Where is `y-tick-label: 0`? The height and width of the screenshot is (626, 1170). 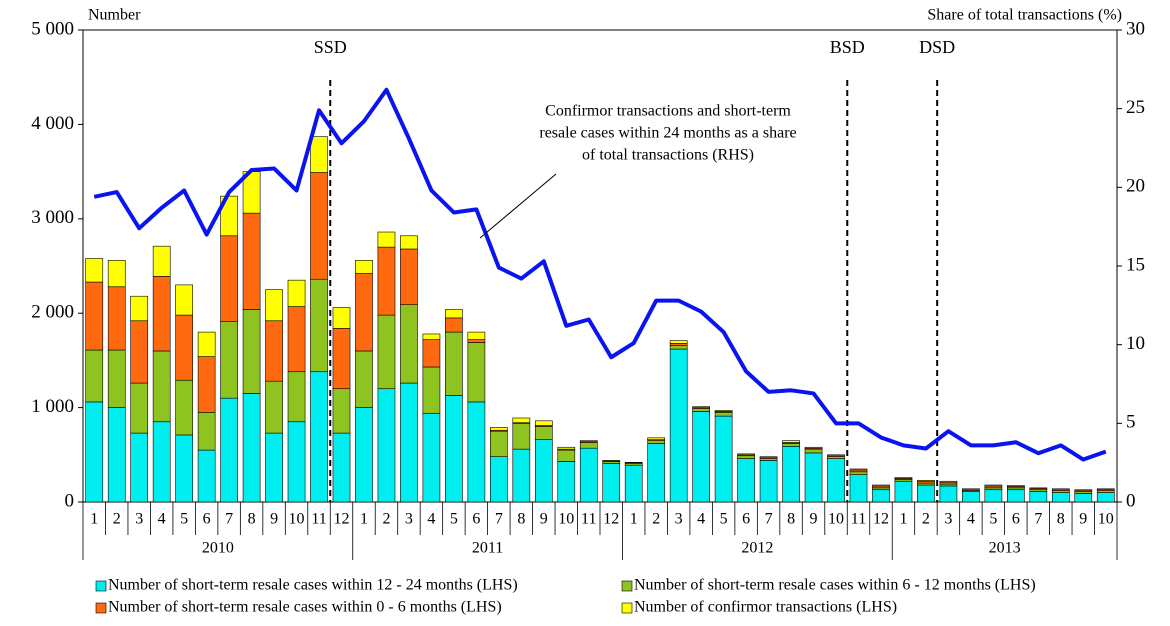 y-tick-label: 0 is located at coordinates (70, 500).